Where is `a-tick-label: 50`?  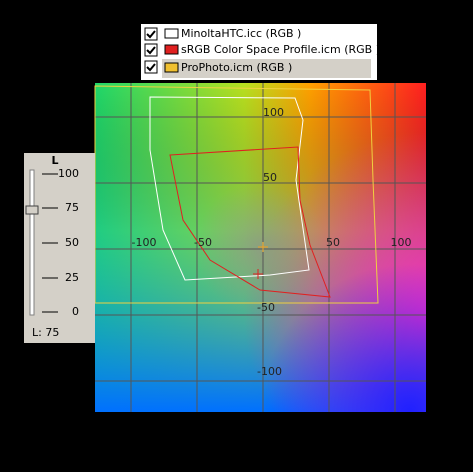 a-tick-label: 50 is located at coordinates (333, 242).